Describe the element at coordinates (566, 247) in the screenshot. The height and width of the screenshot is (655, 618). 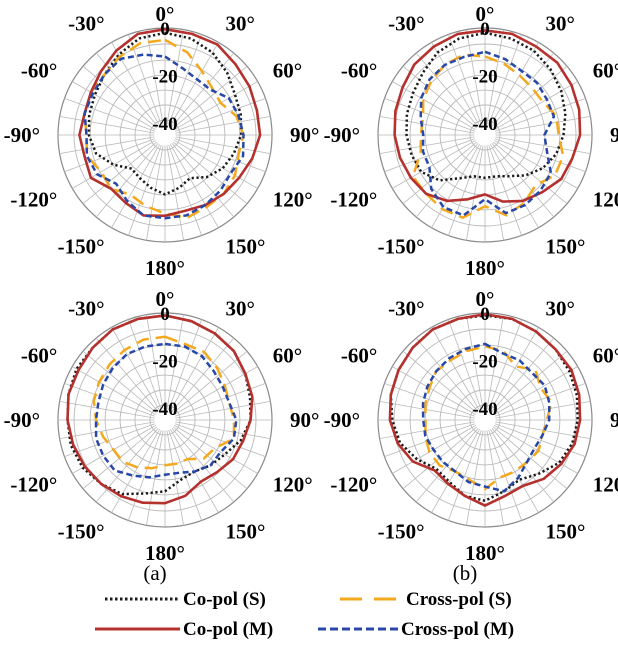
I see `theta-tick-label: 150°` at that location.